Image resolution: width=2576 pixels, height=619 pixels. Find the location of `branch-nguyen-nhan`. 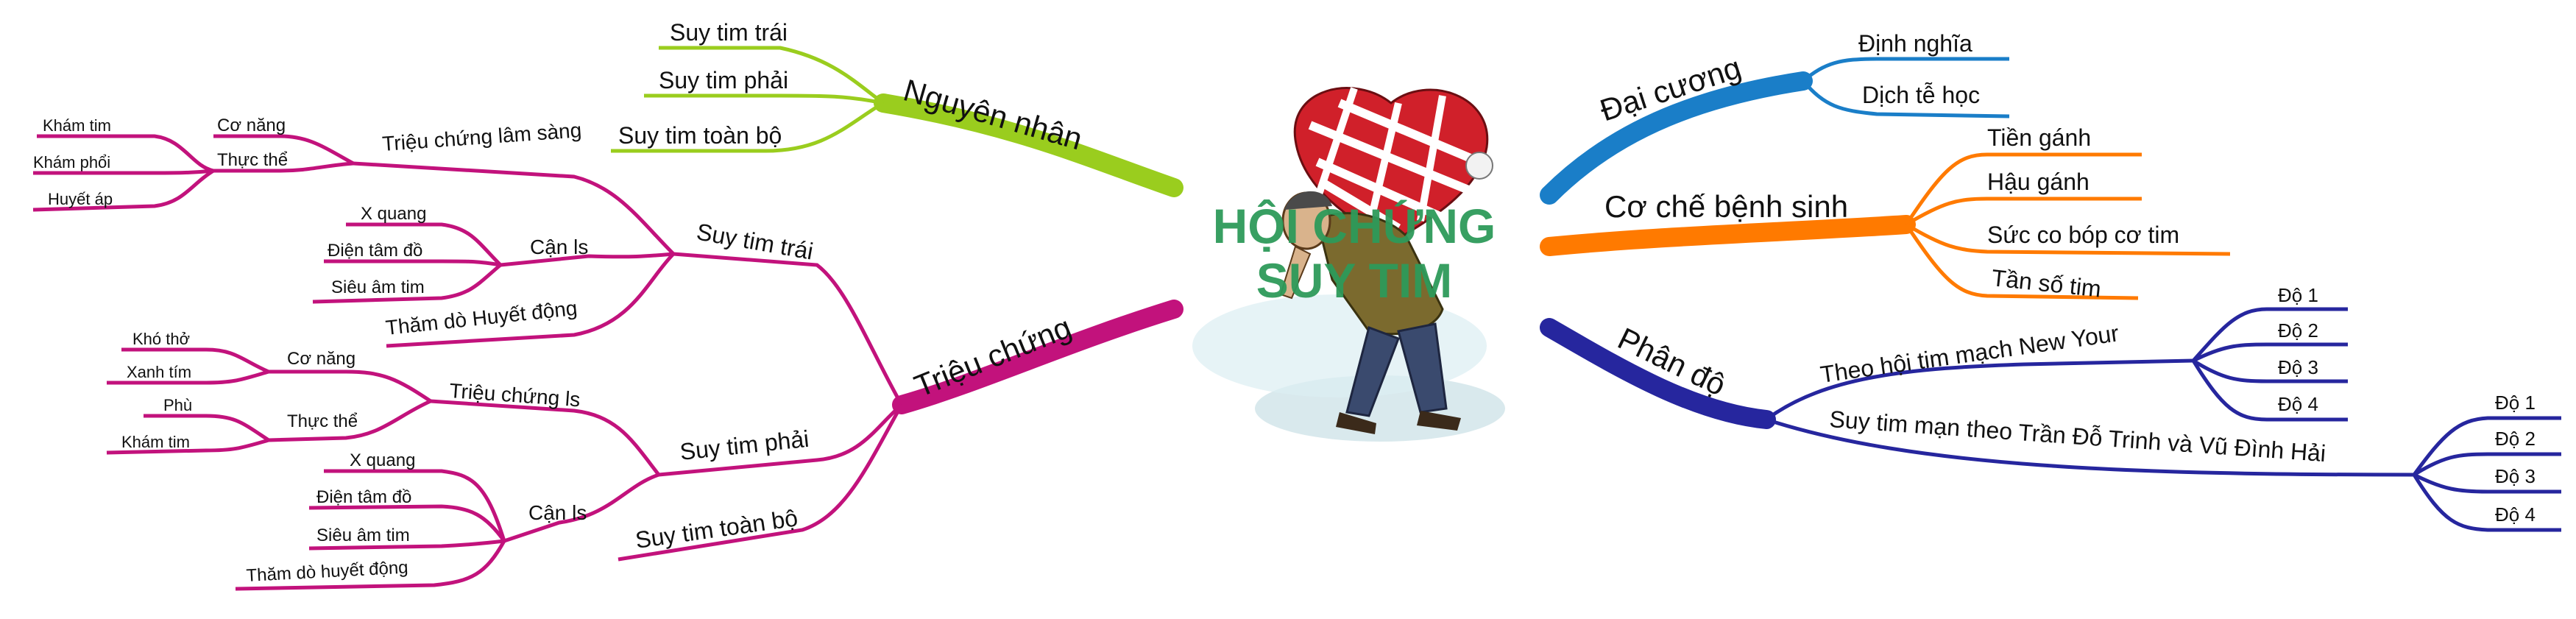

branch-nguyen-nhan is located at coordinates (1028, 145).